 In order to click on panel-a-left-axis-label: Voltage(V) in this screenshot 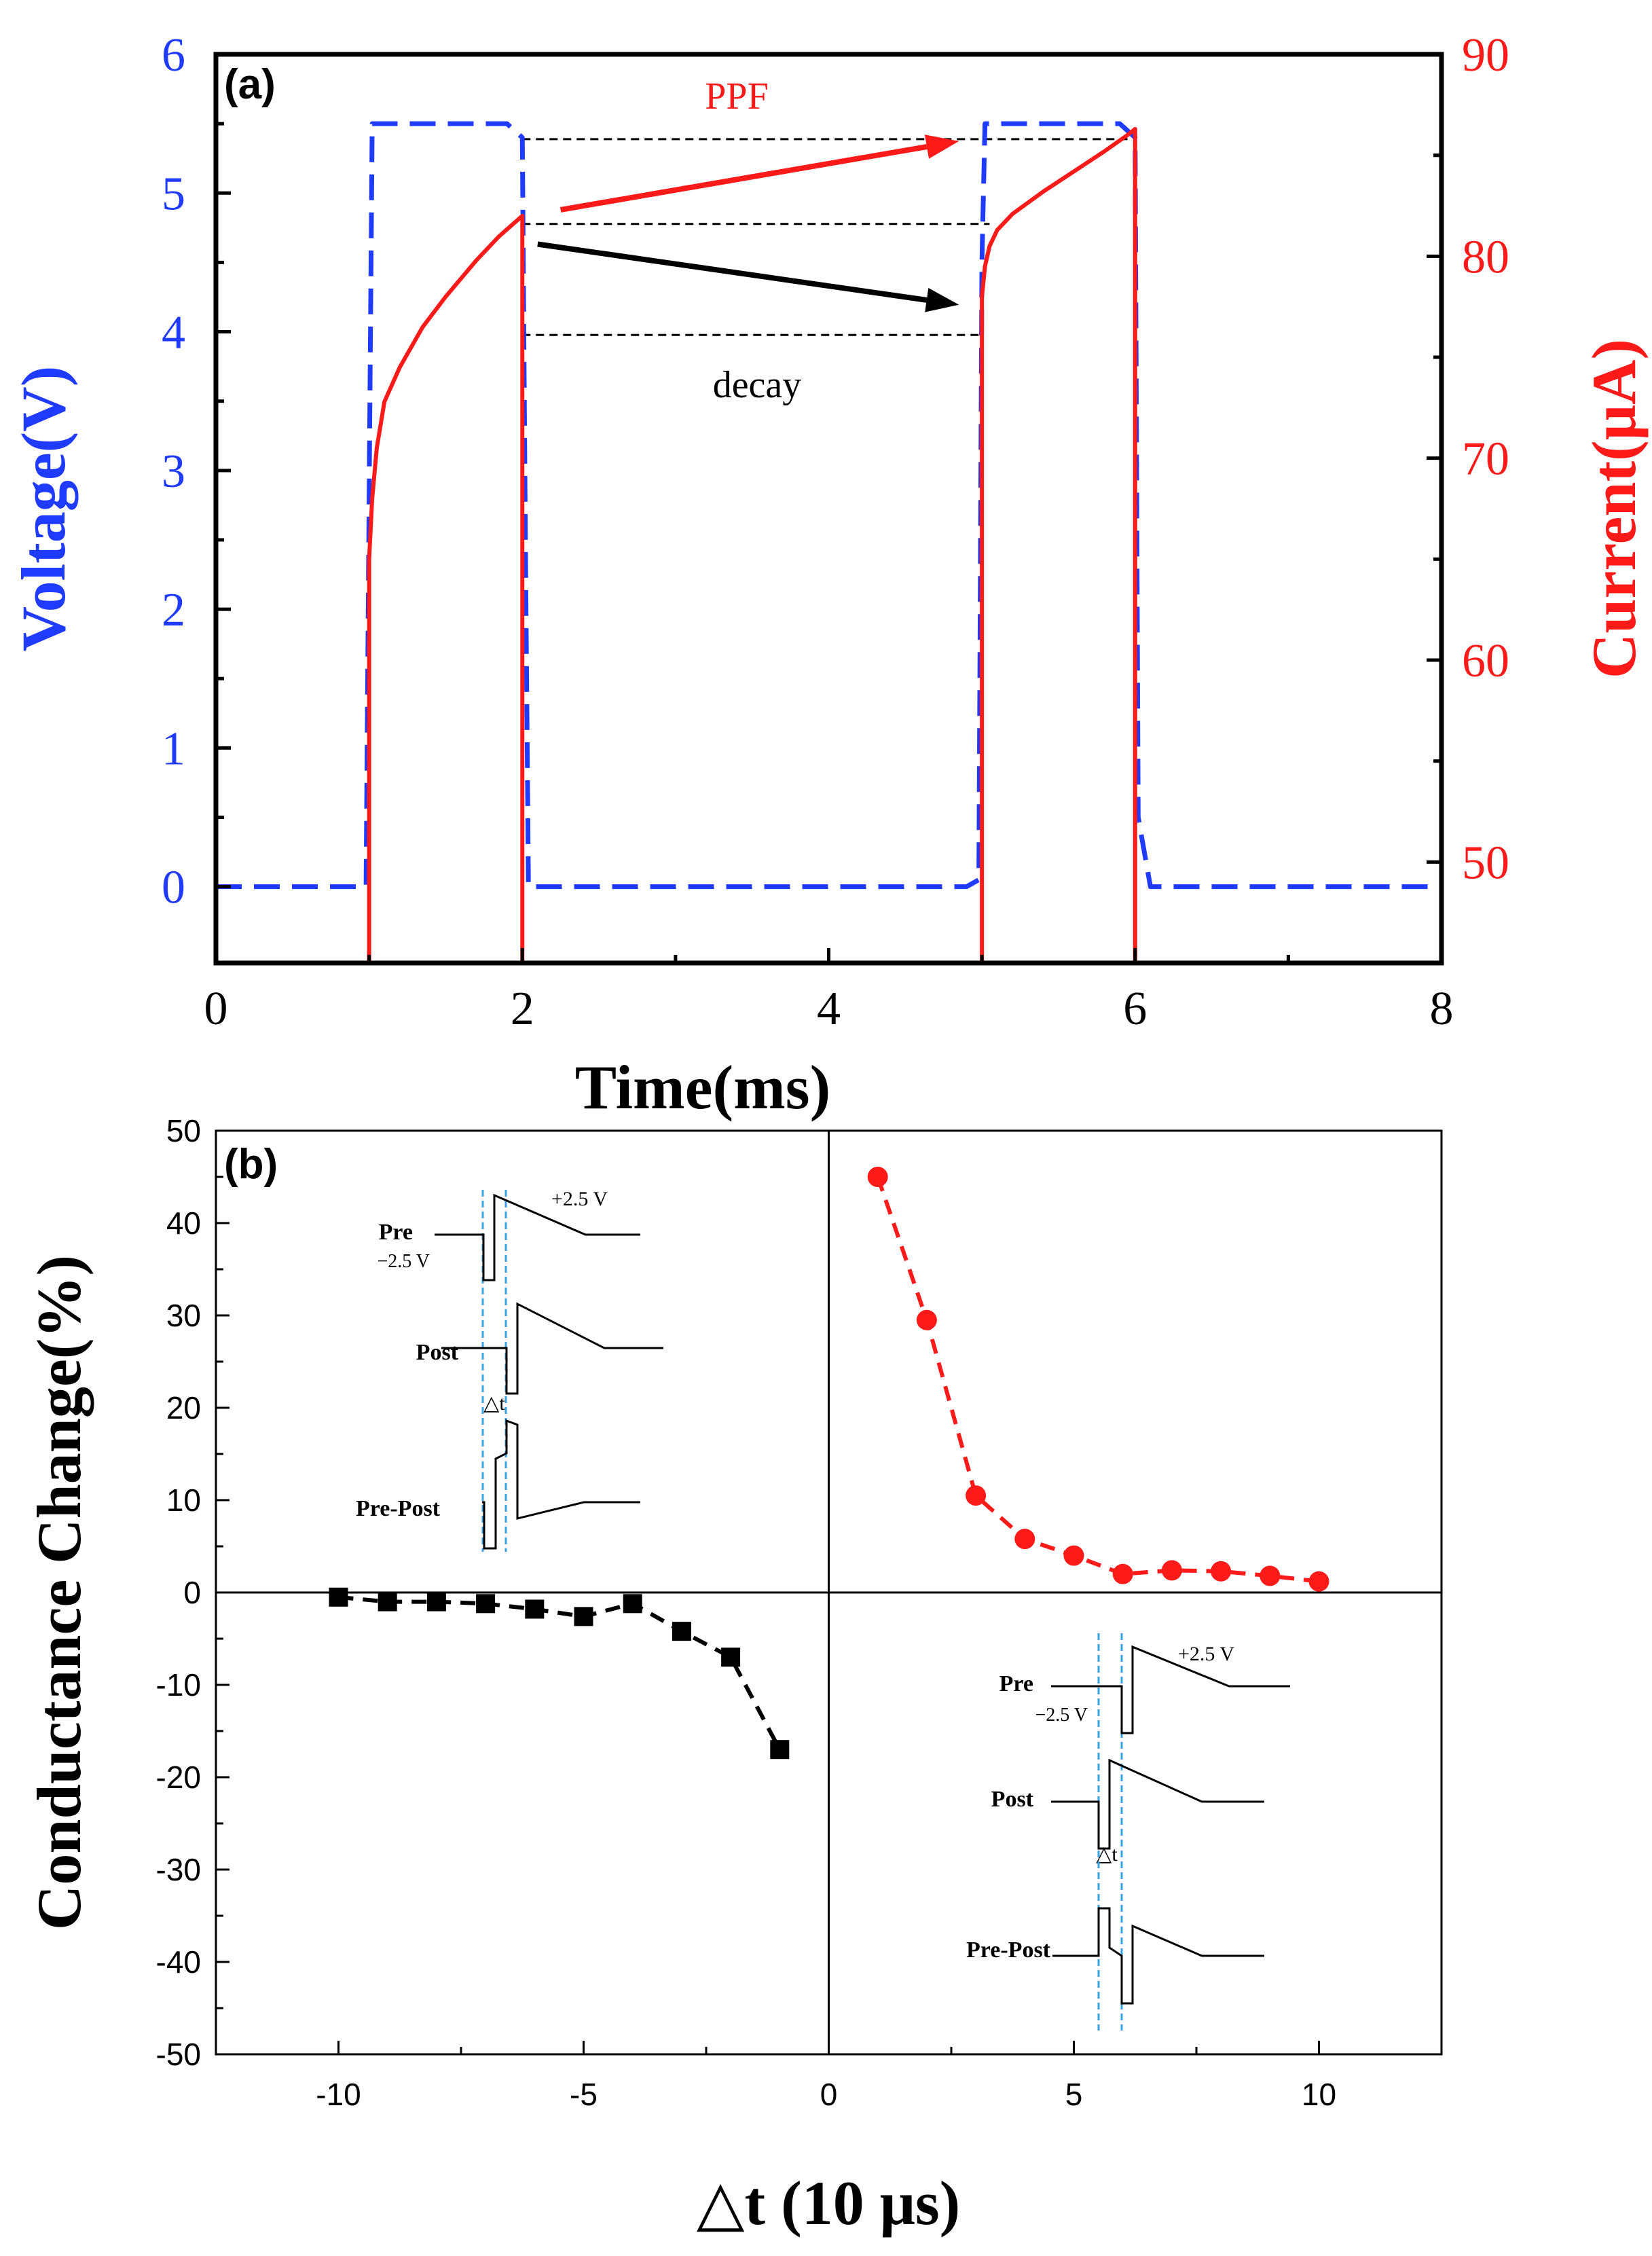, I will do `click(44, 509)`.